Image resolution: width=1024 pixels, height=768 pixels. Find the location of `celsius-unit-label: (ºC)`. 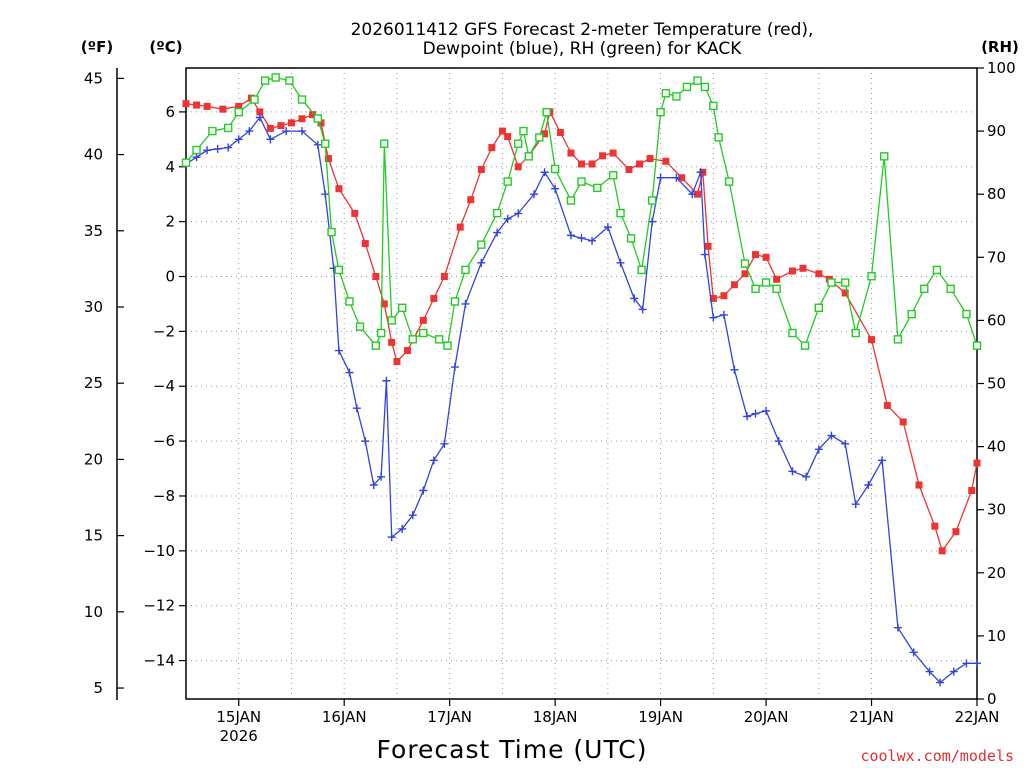

celsius-unit-label: (ºC) is located at coordinates (165, 47).